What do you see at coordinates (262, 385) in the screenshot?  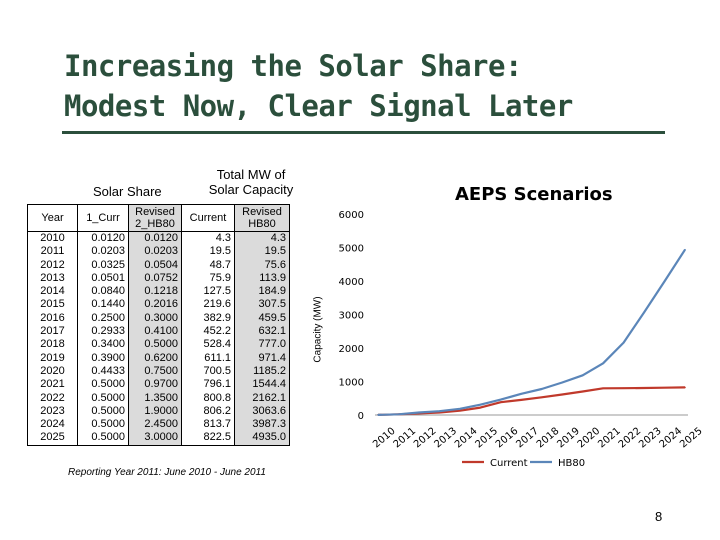 I see `cell-rev-hb80-mw: 1544.4` at bounding box center [262, 385].